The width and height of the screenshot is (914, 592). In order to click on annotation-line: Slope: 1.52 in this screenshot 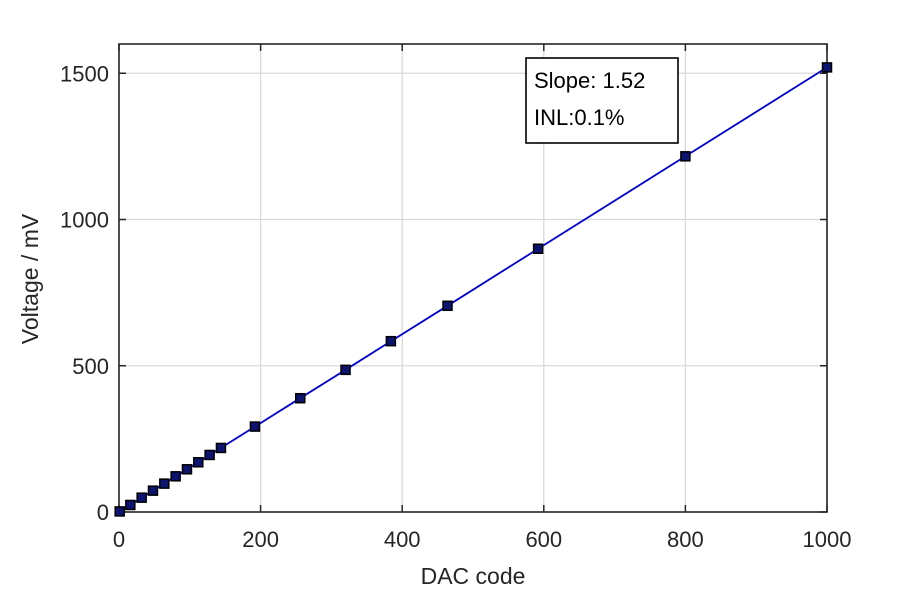, I will do `click(589, 80)`.